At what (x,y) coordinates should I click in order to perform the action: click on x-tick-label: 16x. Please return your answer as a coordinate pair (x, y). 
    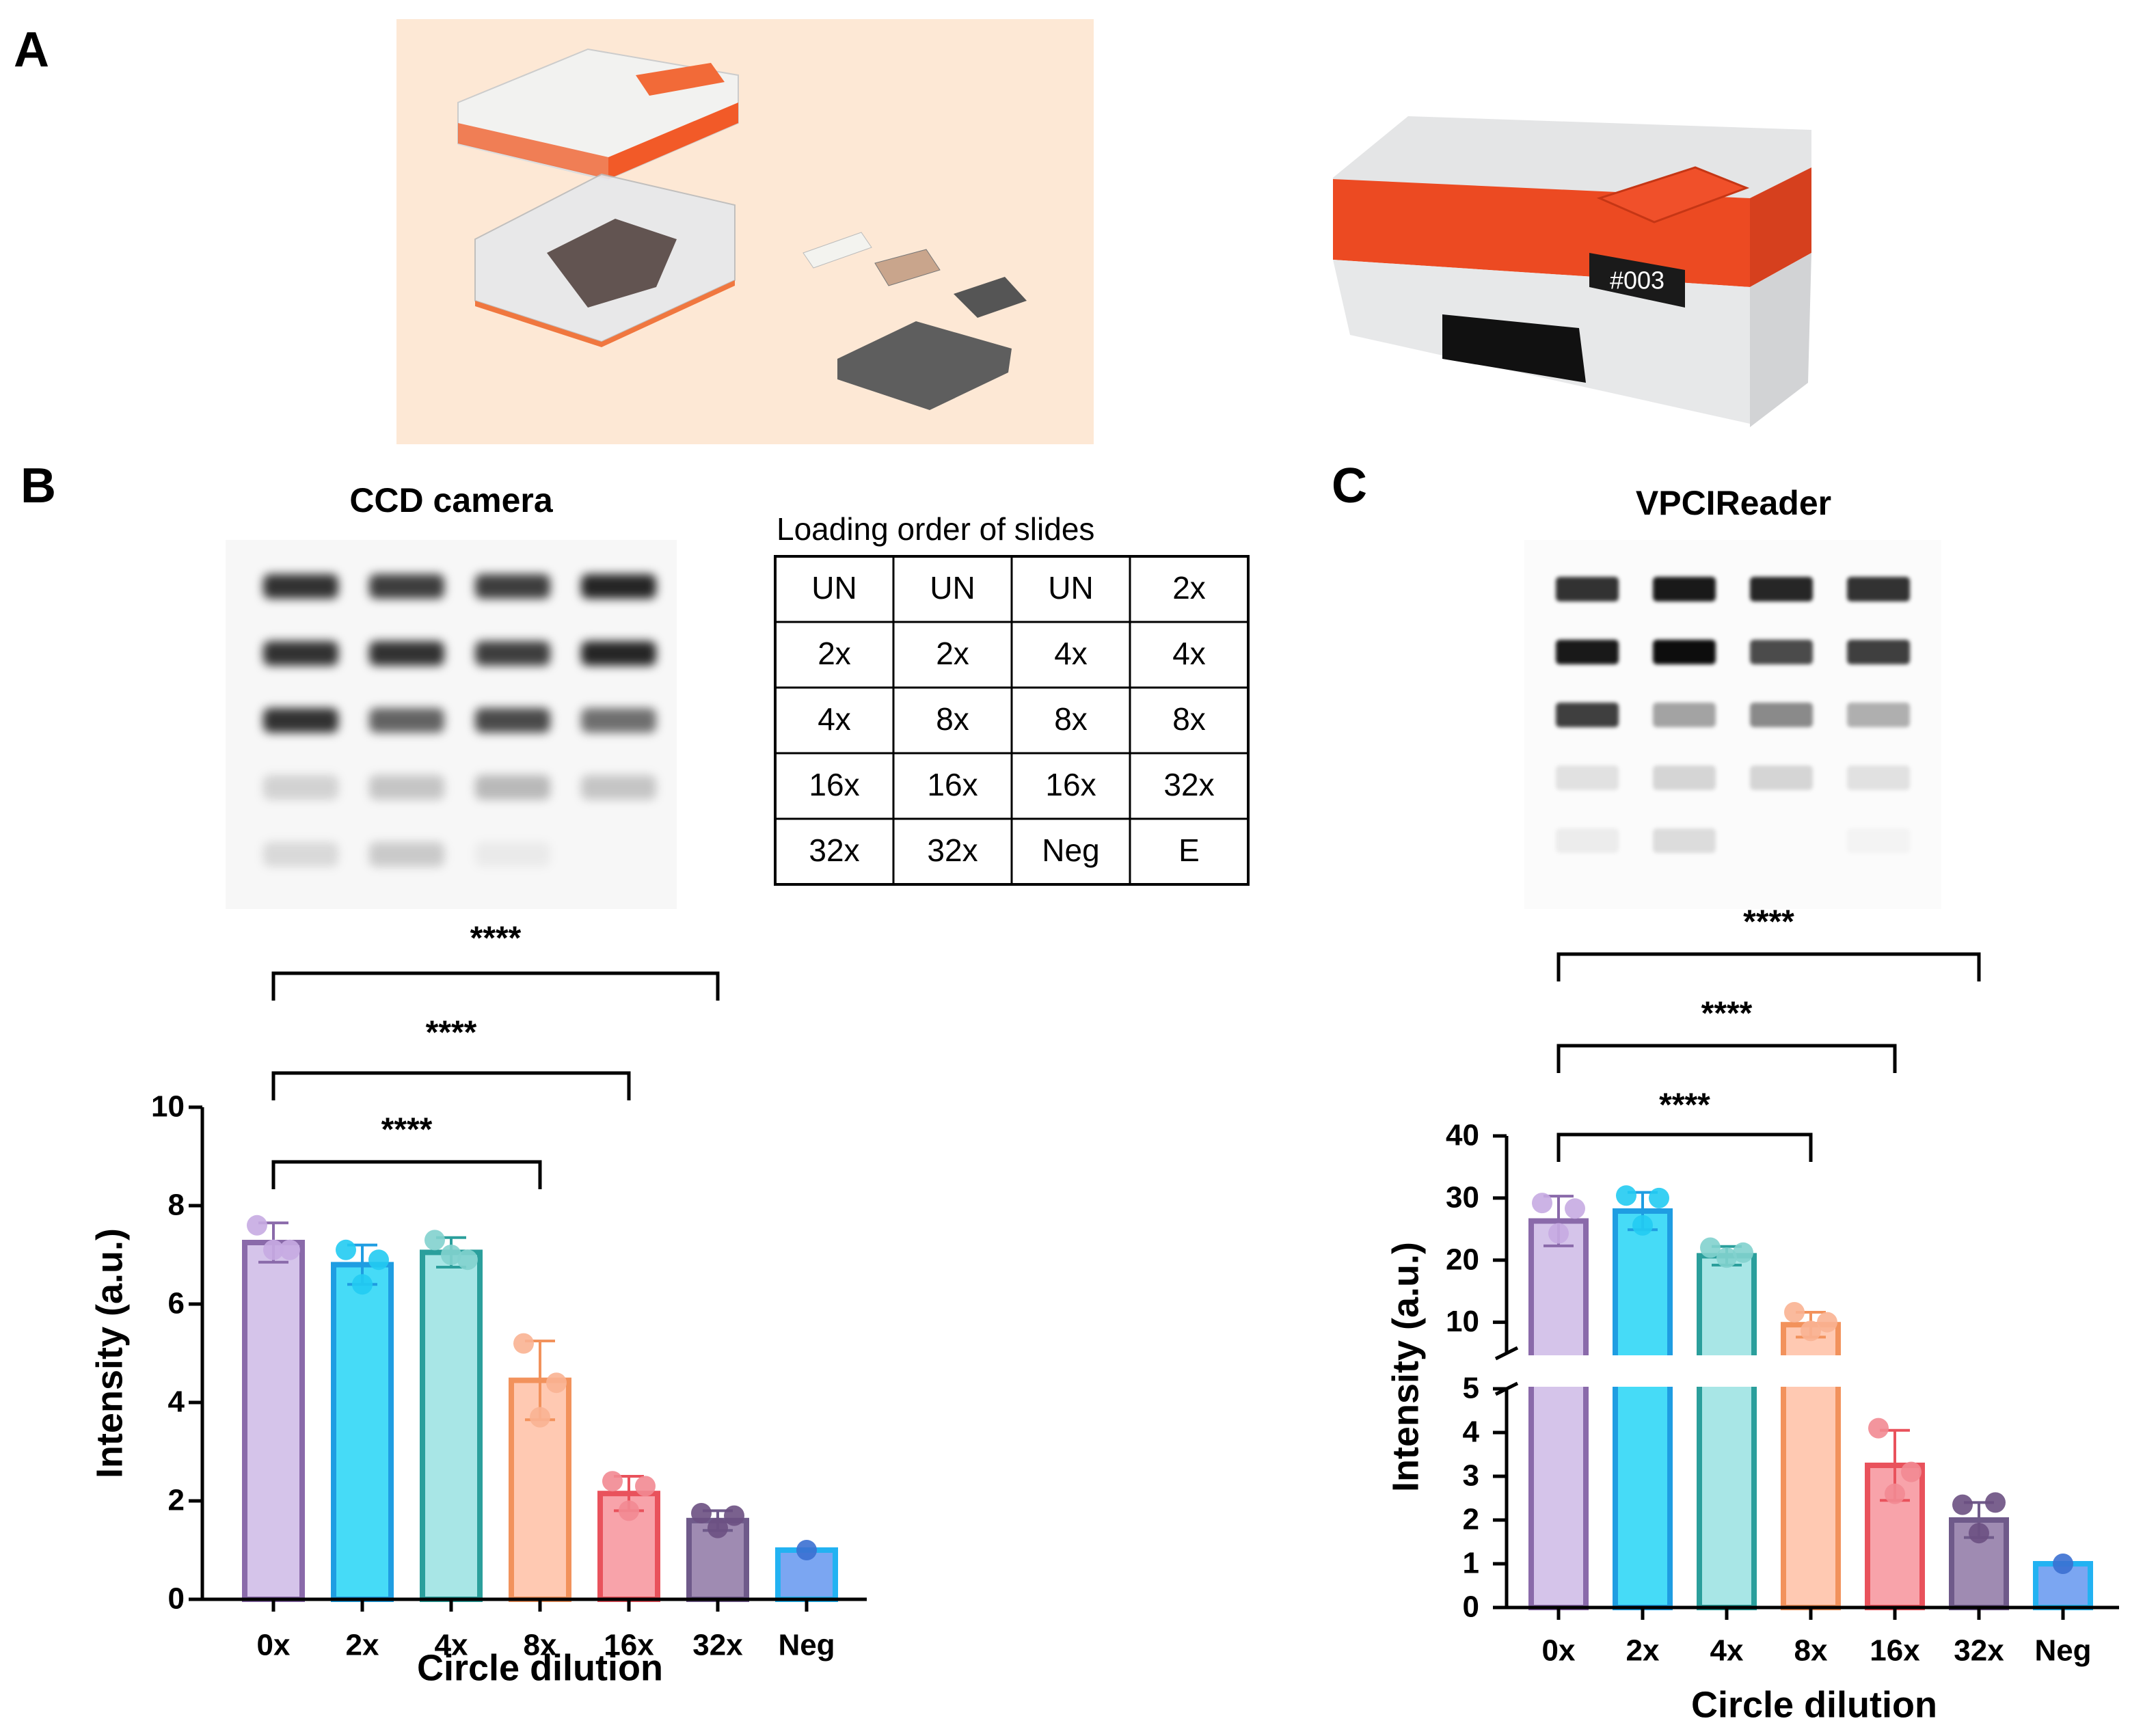
    Looking at the image, I should click on (1895, 1651).